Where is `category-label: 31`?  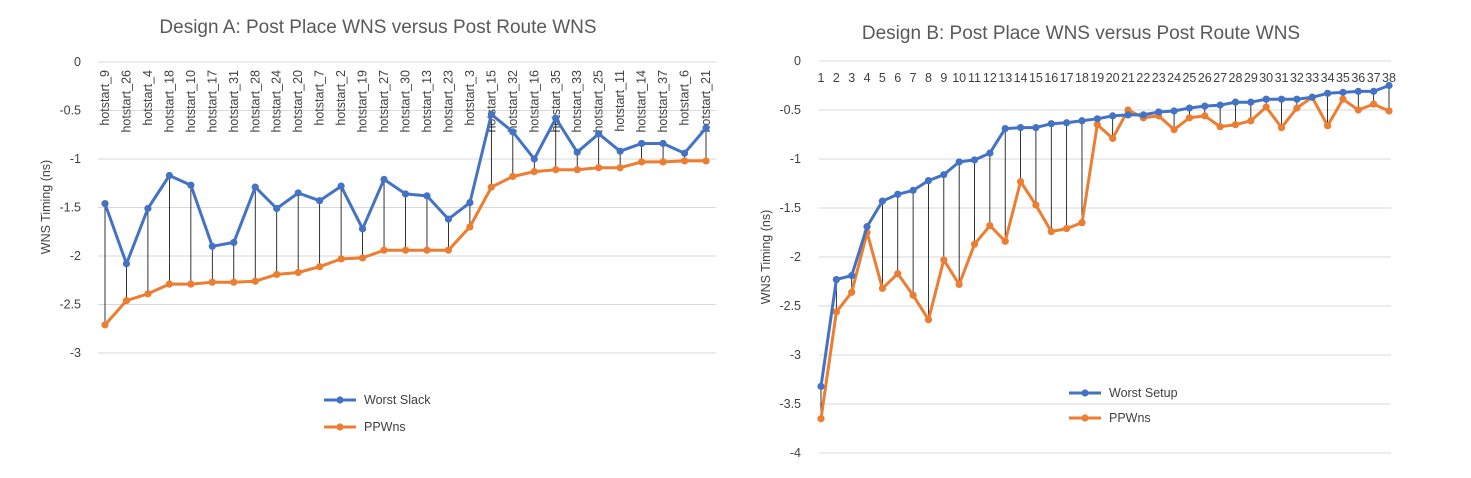
category-label: 31 is located at coordinates (1282, 78).